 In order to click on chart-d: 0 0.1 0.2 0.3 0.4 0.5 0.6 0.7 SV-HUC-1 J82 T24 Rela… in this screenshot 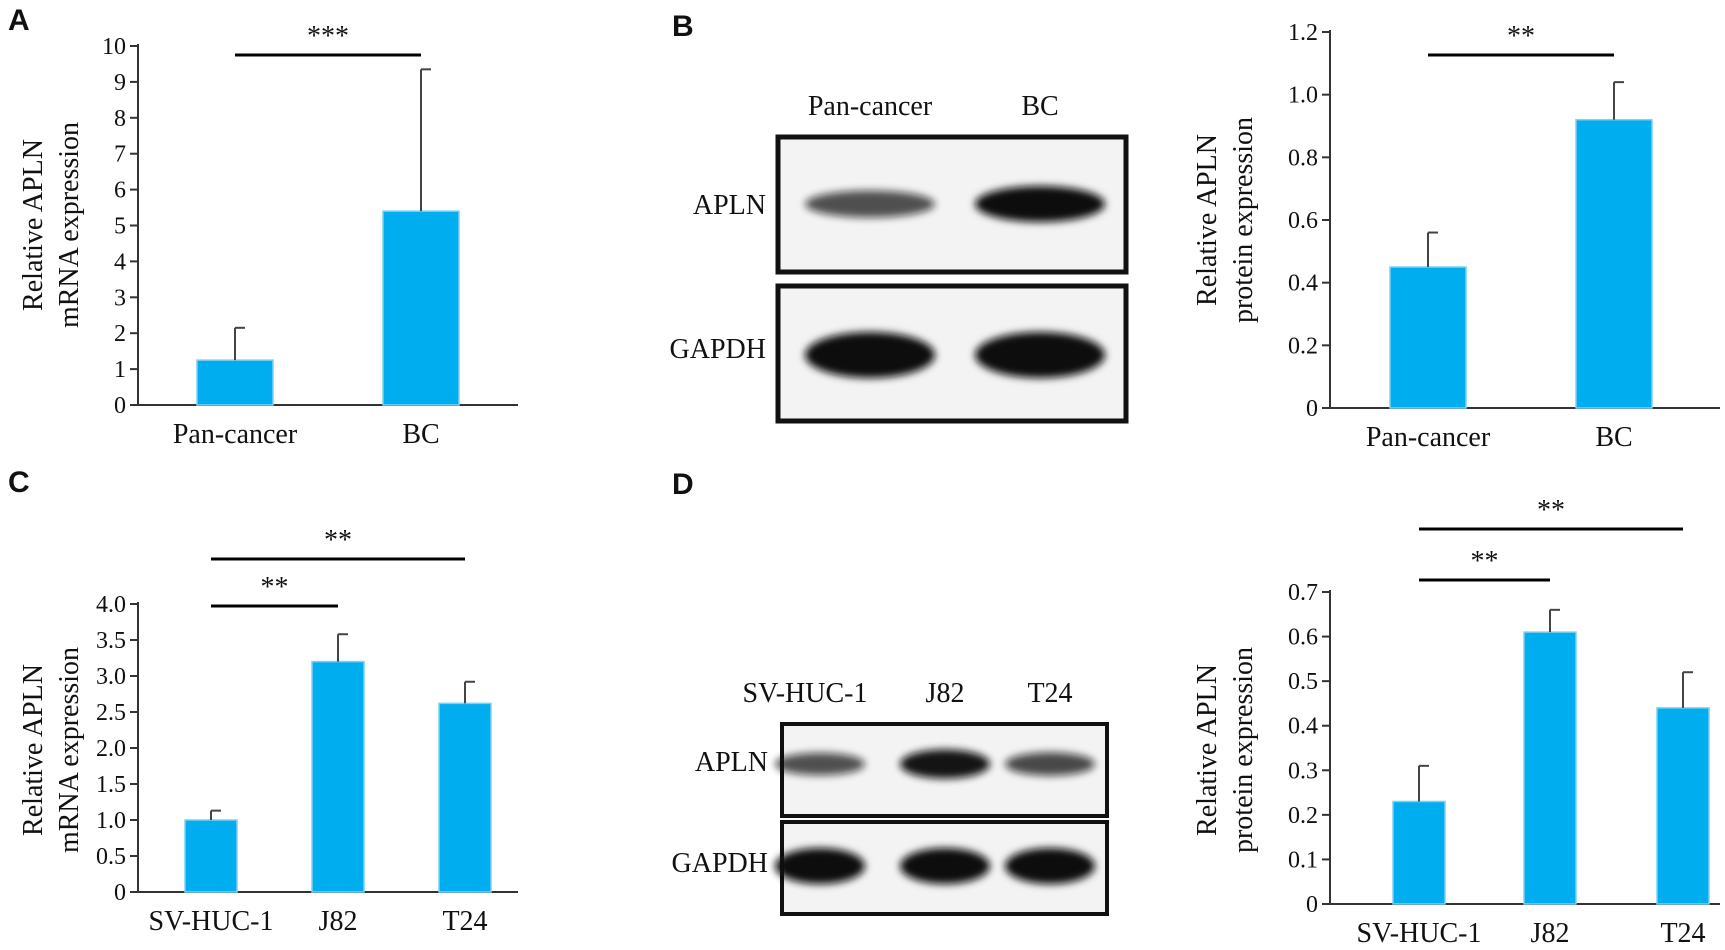, I will do `click(1456, 722)`.